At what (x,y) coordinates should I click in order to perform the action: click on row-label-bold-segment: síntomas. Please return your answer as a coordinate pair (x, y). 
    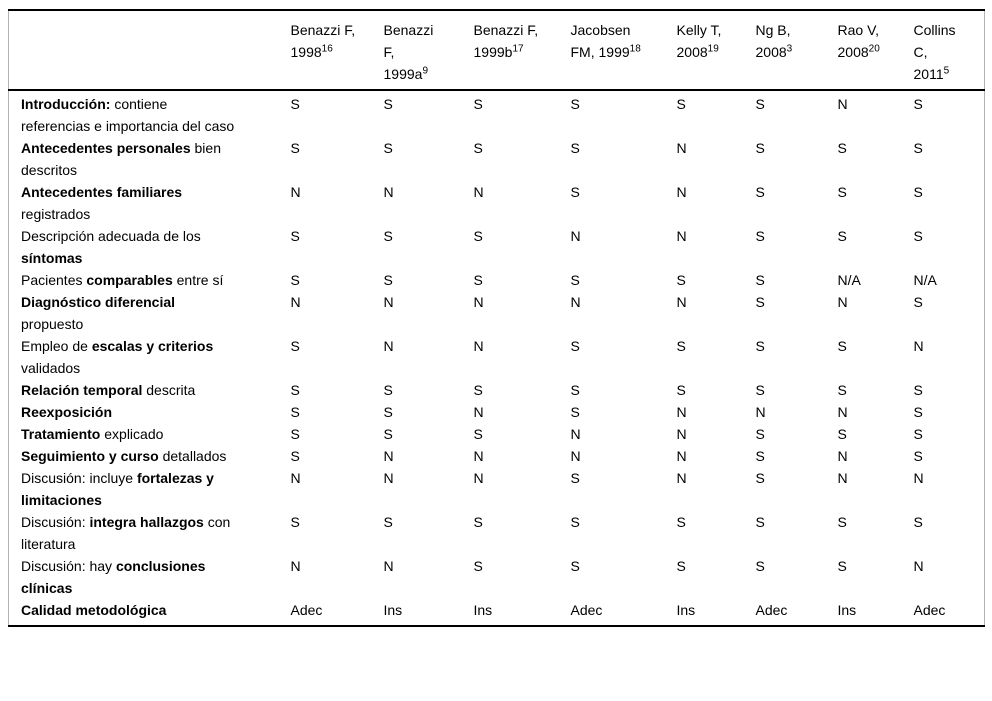
    Looking at the image, I should click on (52, 258).